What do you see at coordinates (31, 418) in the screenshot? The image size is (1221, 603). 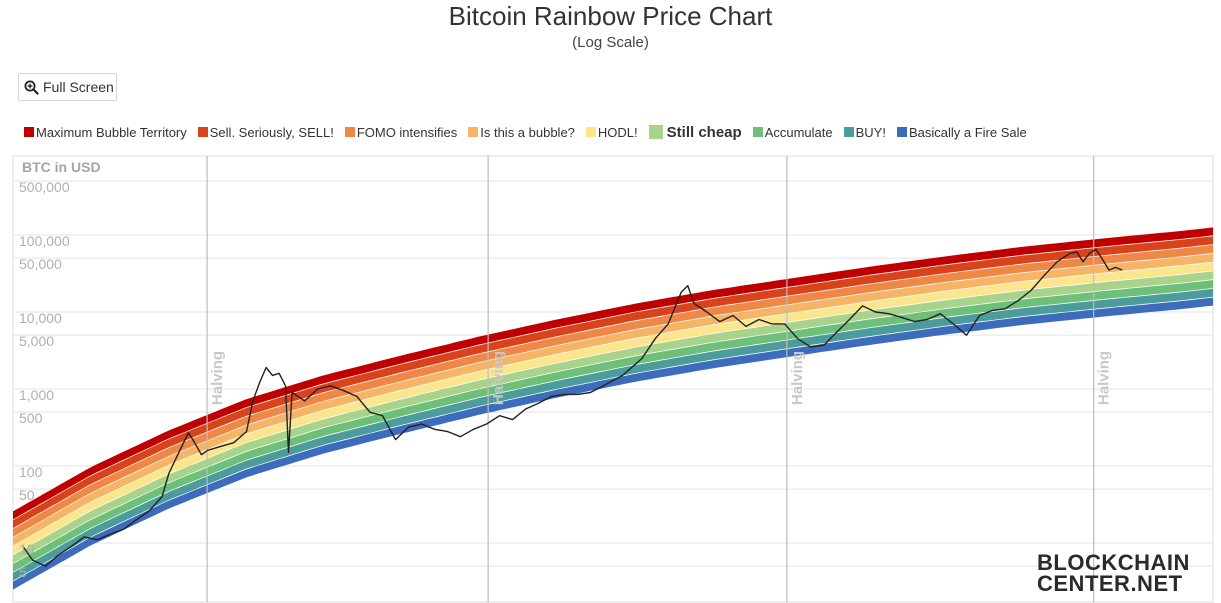 I see `y-tick-label: 500` at bounding box center [31, 418].